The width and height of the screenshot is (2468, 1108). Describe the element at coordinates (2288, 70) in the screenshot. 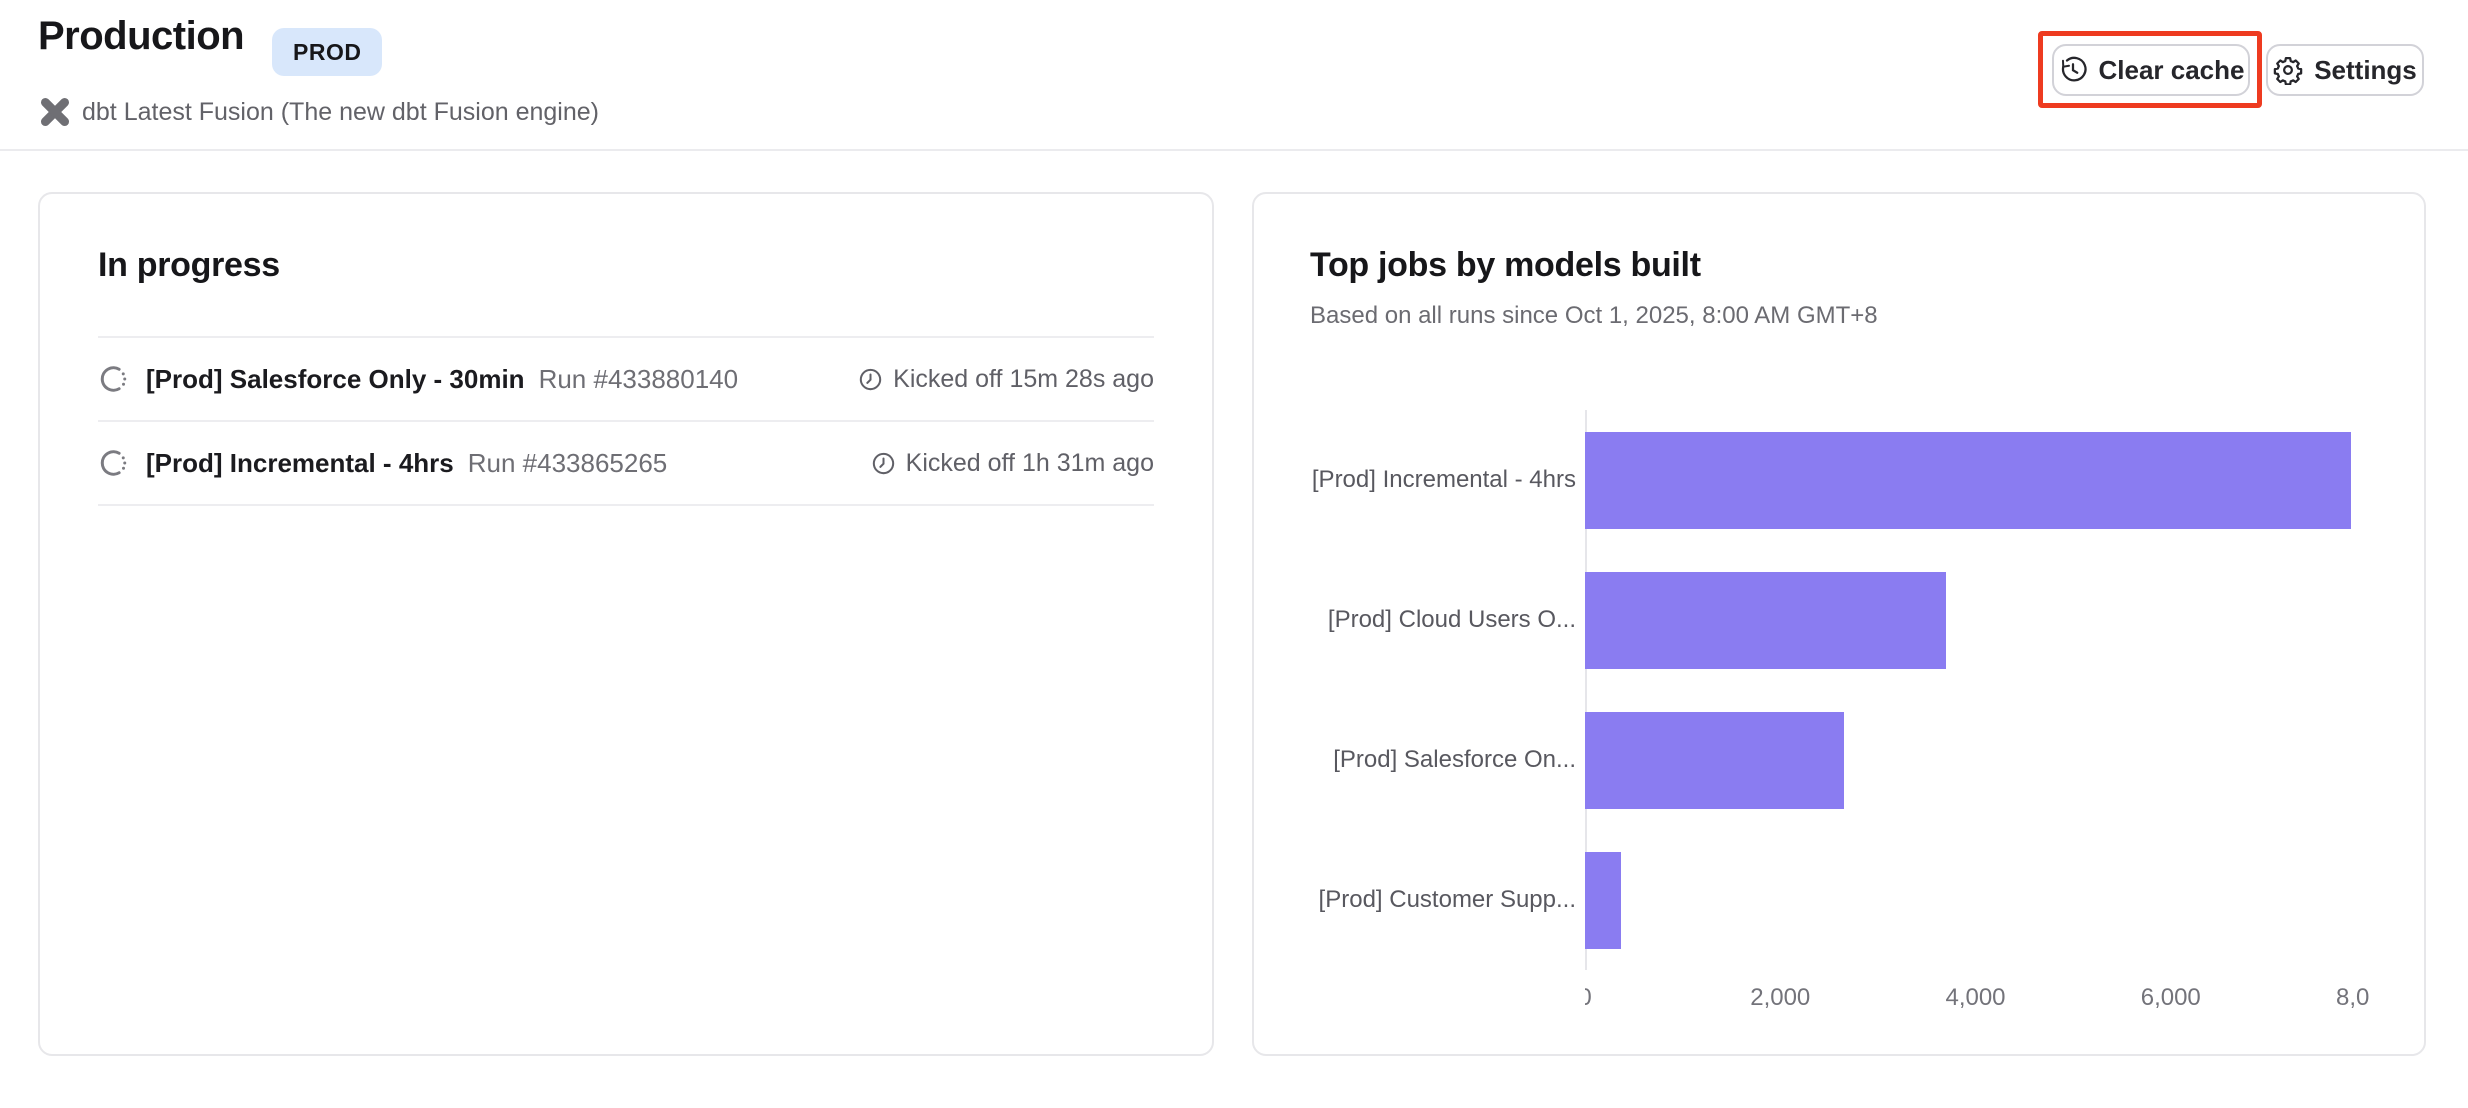

I see `gear-icon` at that location.